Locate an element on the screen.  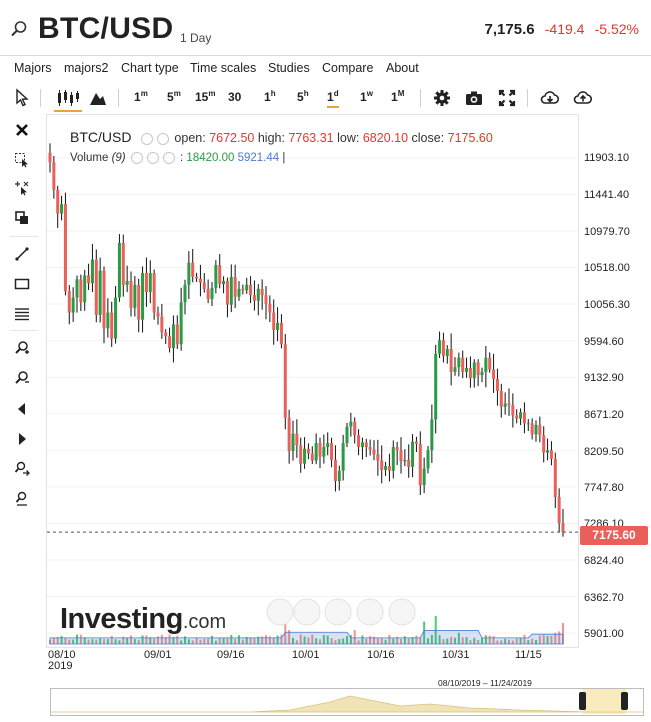
zoom-next-icon is located at coordinates (22, 469).